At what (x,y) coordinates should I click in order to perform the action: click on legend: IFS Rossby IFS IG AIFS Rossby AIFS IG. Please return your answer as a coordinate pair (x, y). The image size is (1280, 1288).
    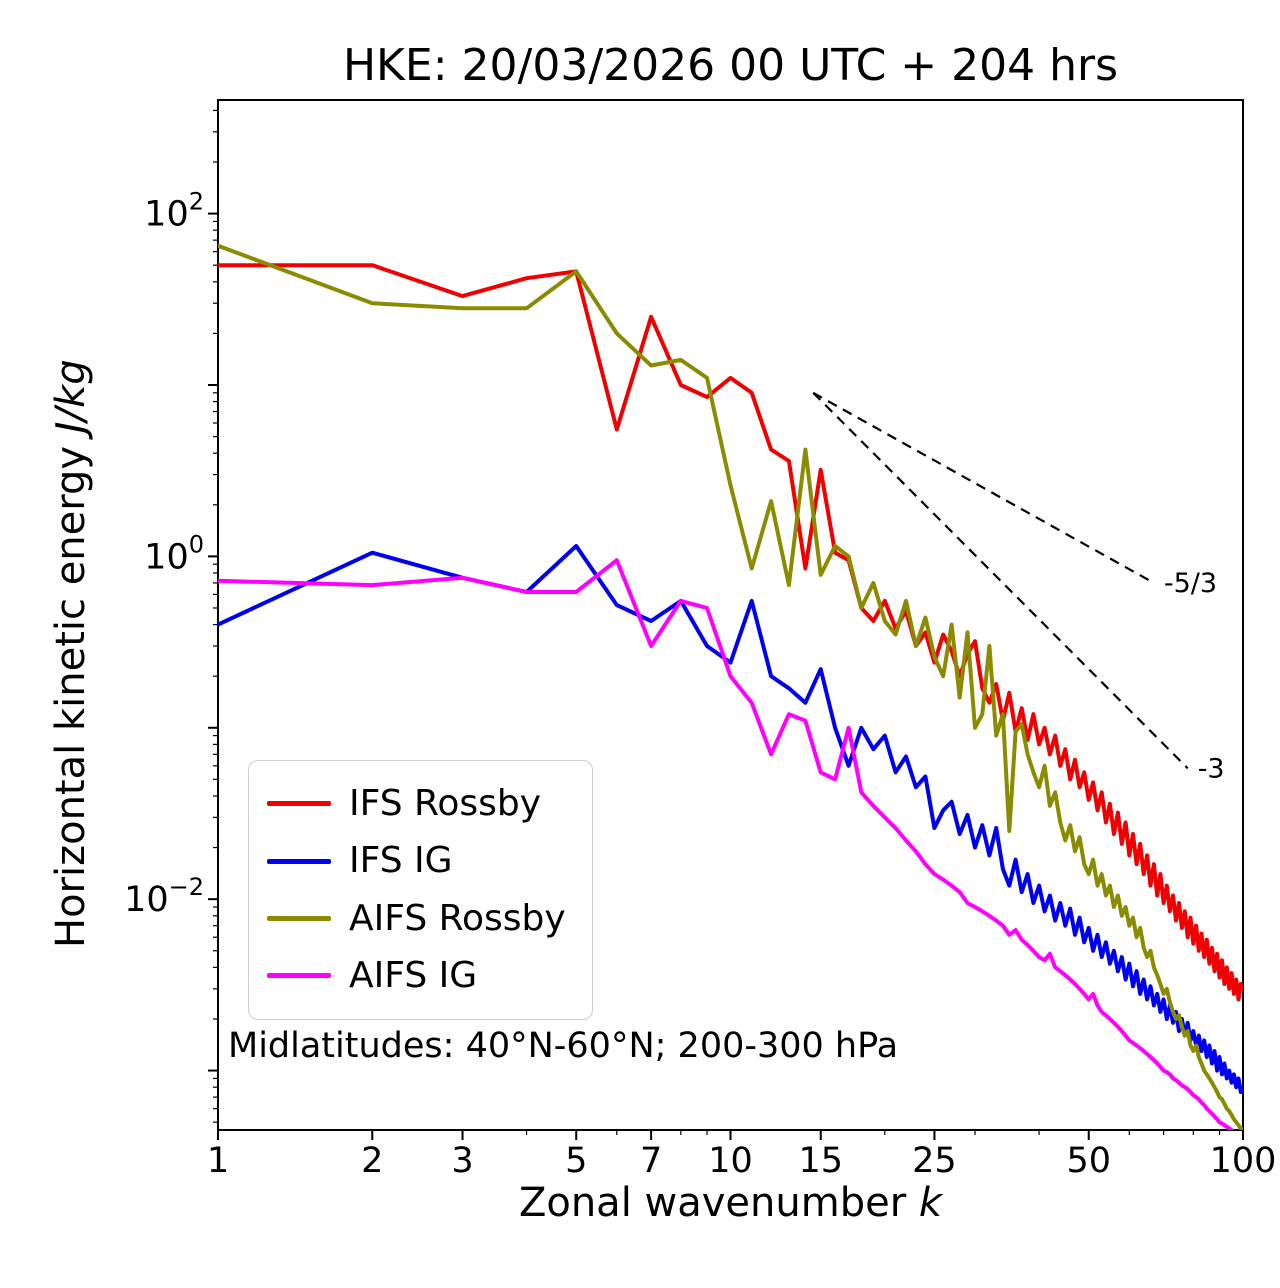
    Looking at the image, I should click on (420, 890).